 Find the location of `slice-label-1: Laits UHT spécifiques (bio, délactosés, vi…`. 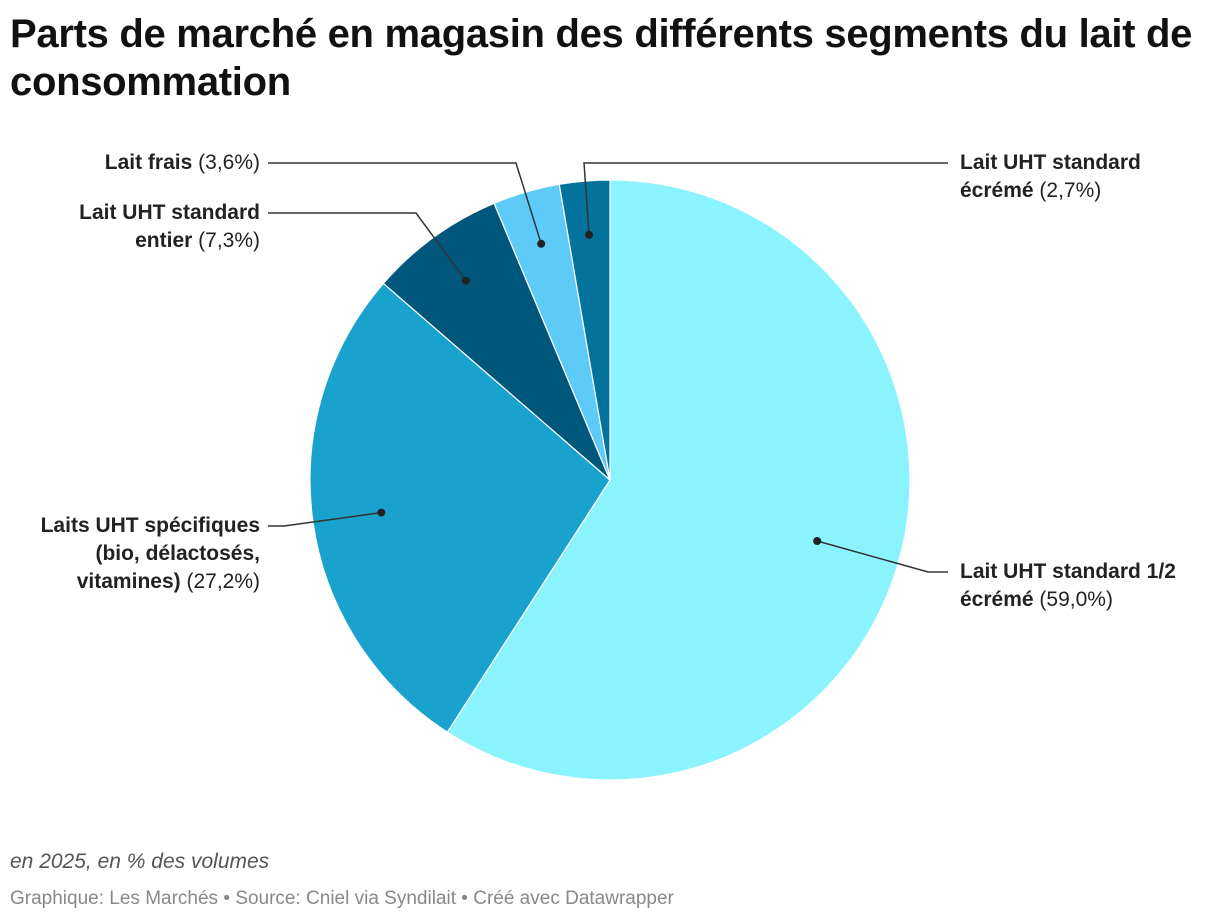

slice-label-1: Laits UHT spécifiques (bio, délactosés, vi… is located at coordinates (150, 554).